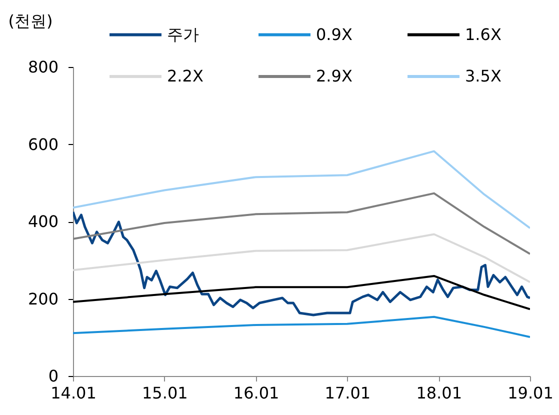 The width and height of the screenshot is (559, 415). I want to click on x-tick-label: 14.01, so click(73, 393).